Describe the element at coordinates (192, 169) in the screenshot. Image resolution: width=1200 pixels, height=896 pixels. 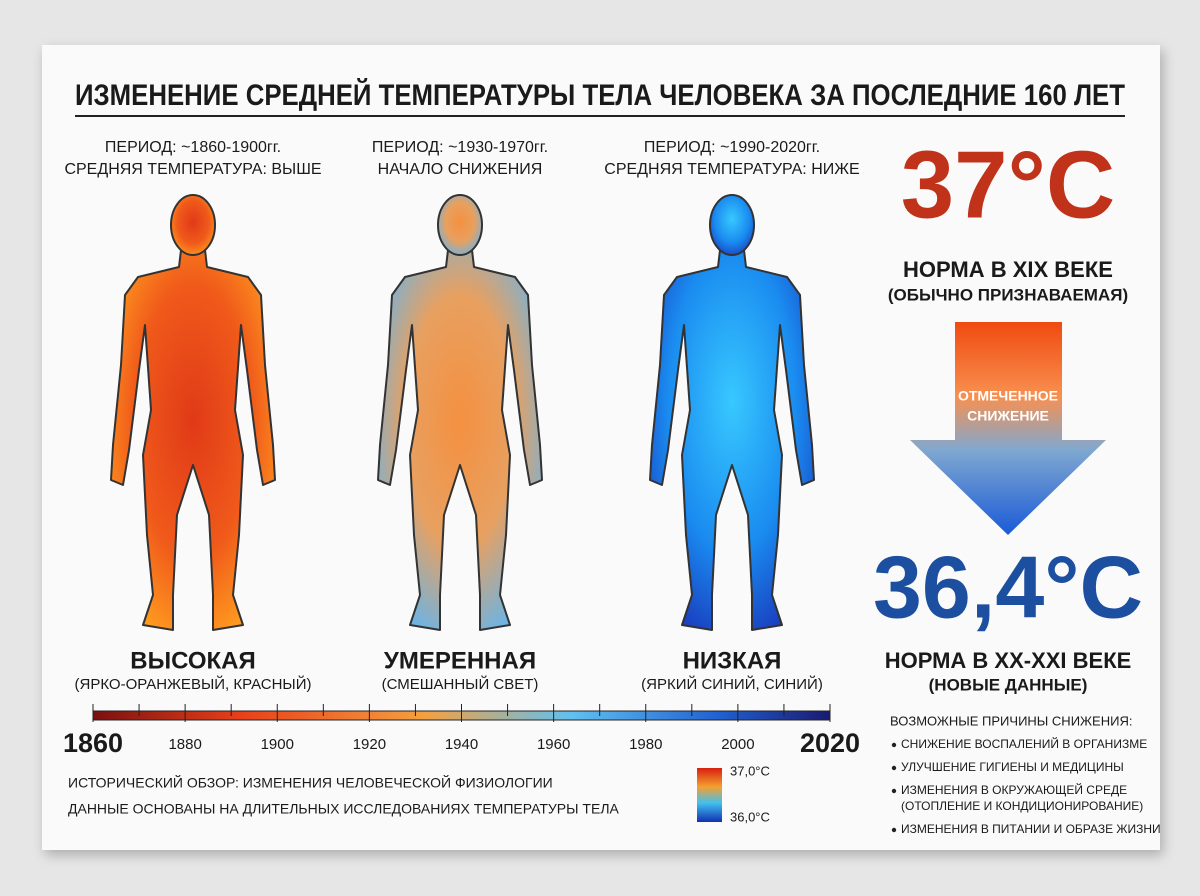
I see `period-note: СРЕДНЯЯ ТЕМПЕРАТУРА: ВЫШЕ` at that location.